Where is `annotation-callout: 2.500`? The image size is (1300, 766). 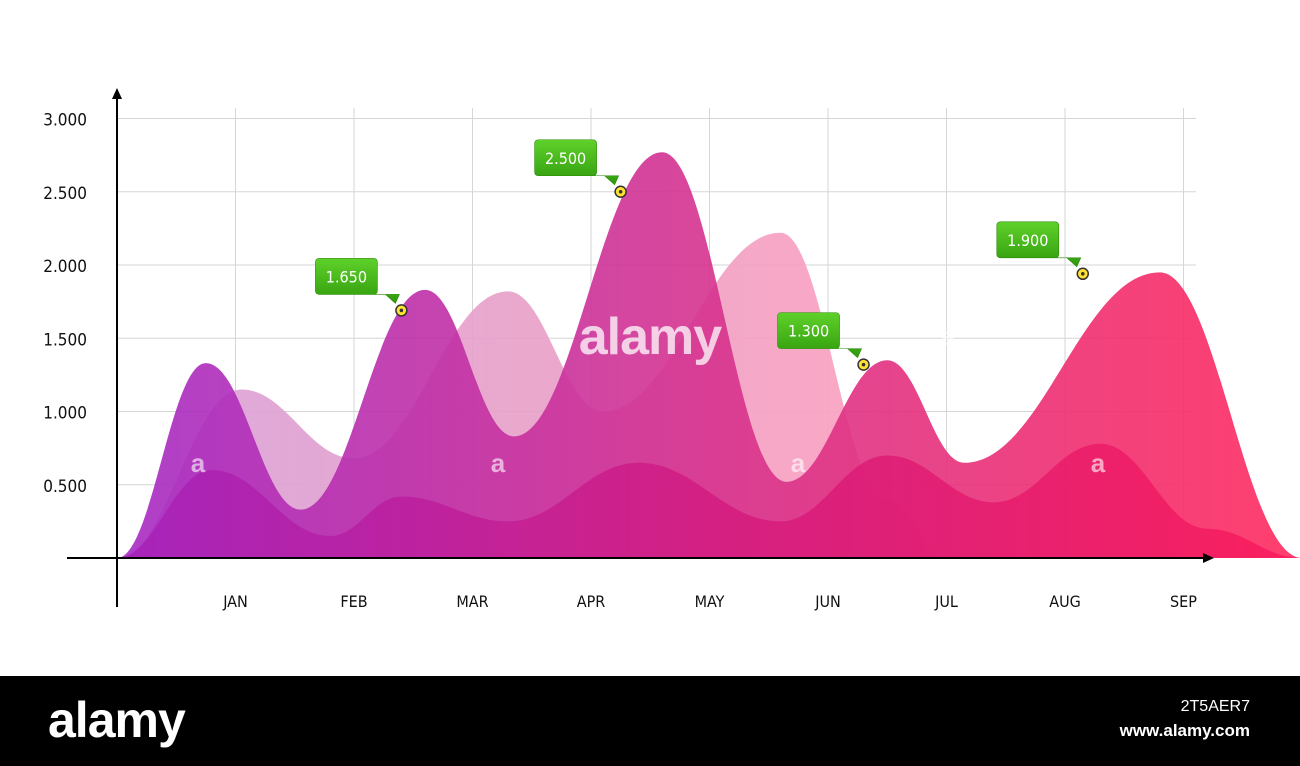 annotation-callout: 2.500 is located at coordinates (580, 168).